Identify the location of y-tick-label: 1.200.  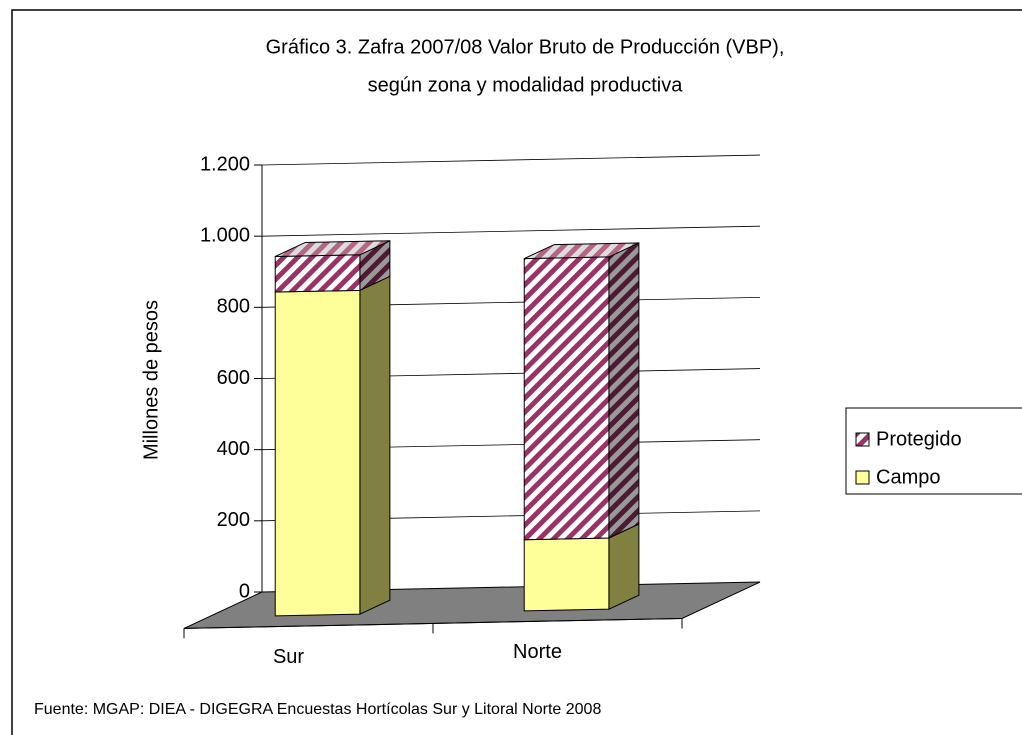
(225, 164).